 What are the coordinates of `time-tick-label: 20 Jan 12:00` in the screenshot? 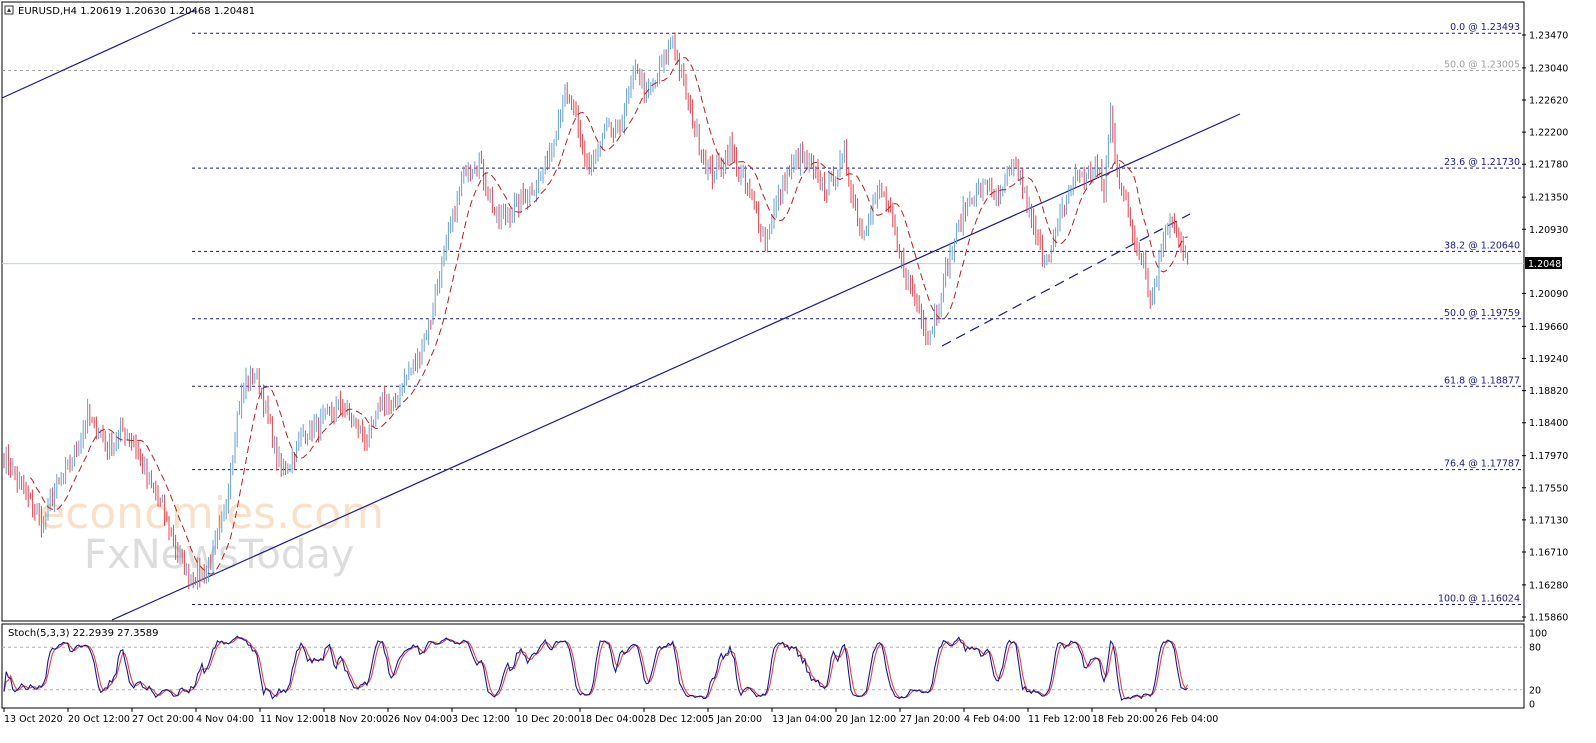 It's located at (866, 719).